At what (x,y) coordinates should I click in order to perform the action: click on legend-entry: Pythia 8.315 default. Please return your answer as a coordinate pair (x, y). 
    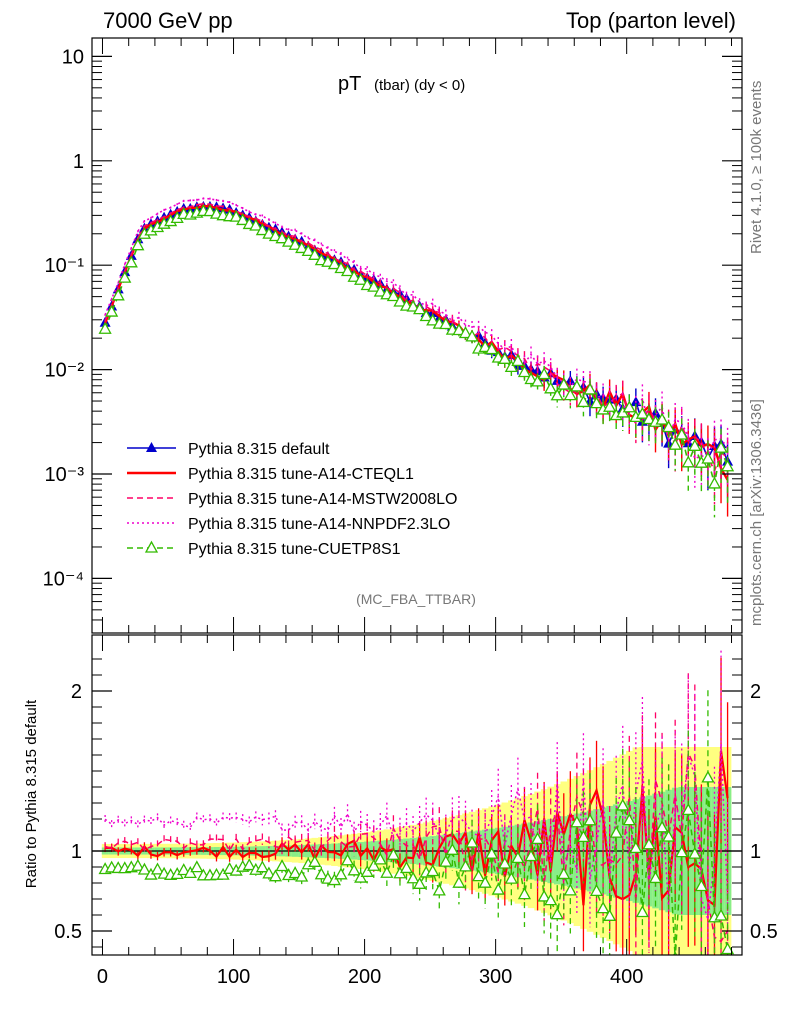
    Looking at the image, I should click on (228, 449).